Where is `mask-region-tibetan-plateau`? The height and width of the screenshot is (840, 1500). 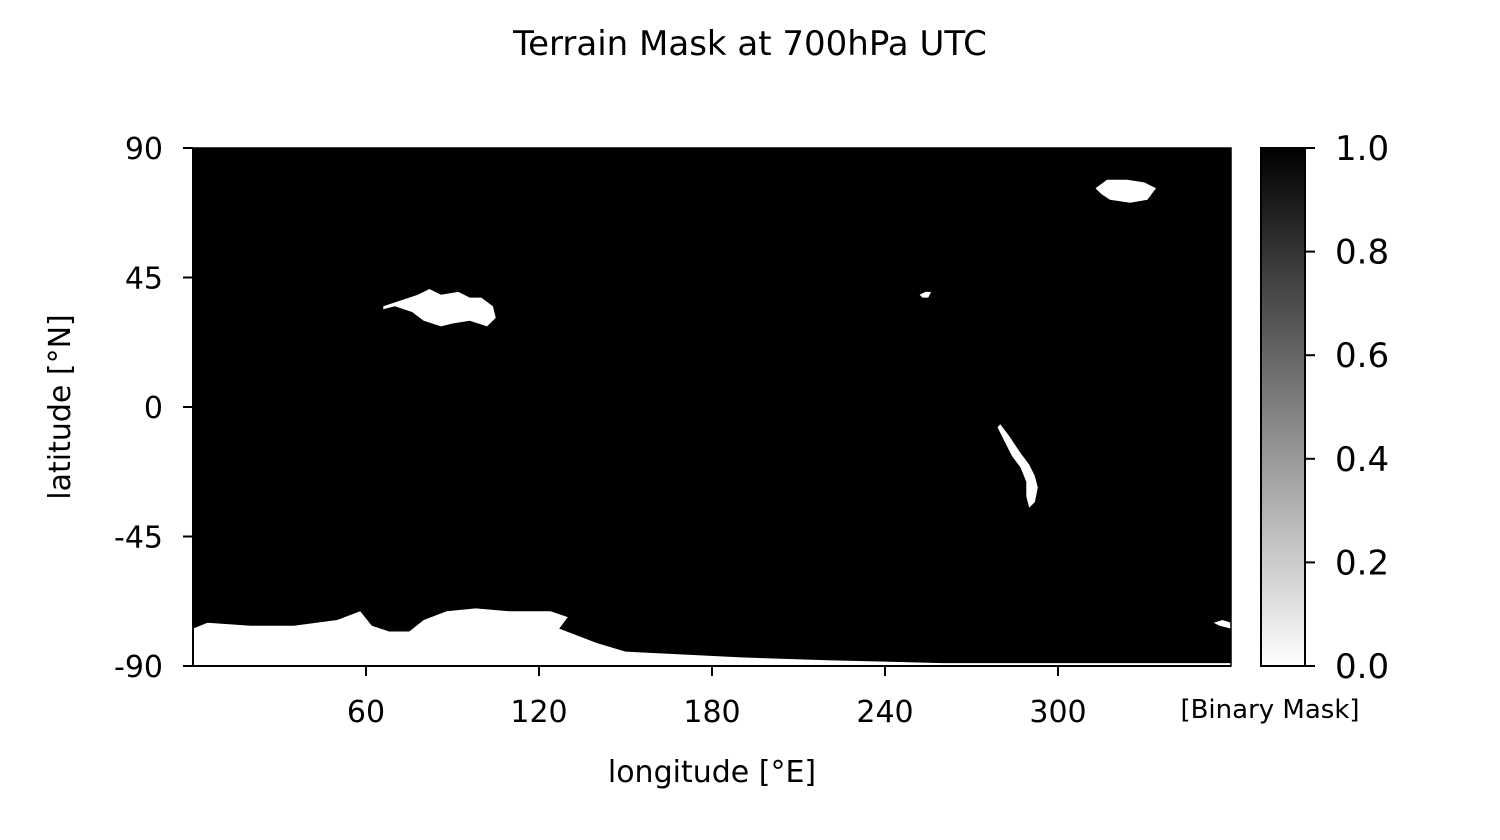
mask-region-tibetan-plateau is located at coordinates (439, 308).